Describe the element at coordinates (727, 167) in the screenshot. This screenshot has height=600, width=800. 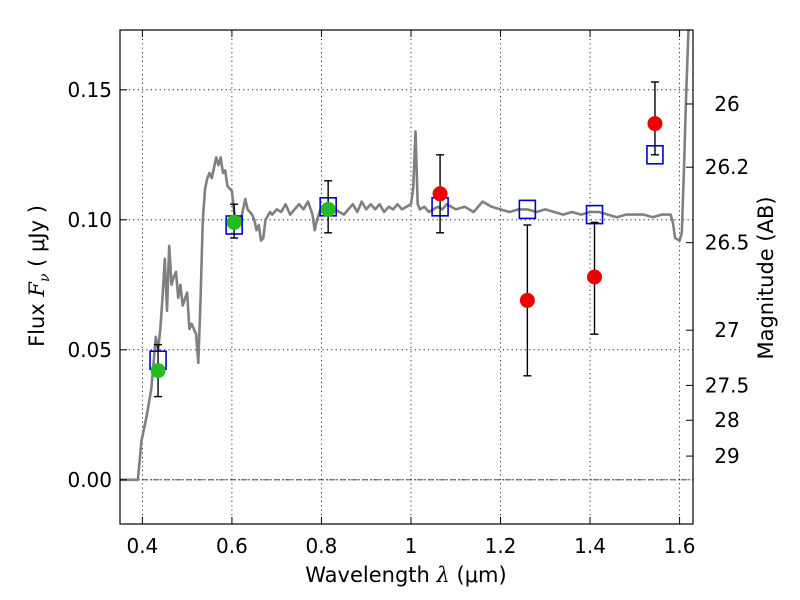
I see `y2-tick-label: 26.2` at that location.